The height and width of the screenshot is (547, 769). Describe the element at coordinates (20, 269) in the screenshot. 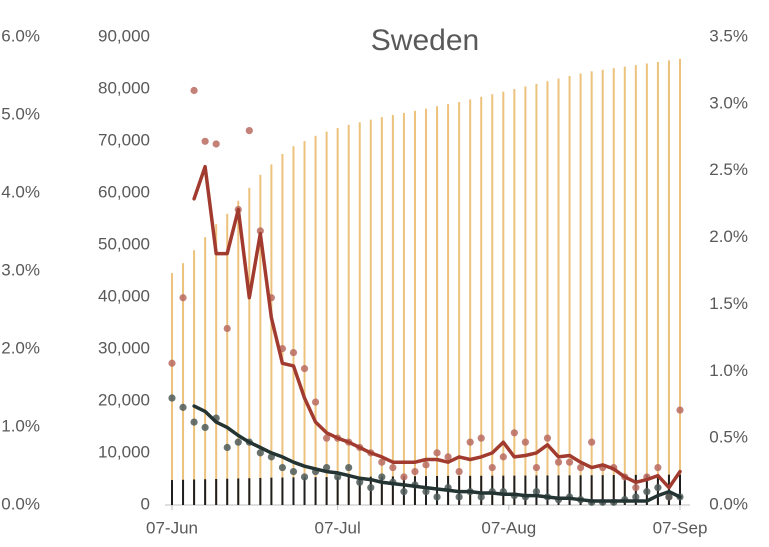

I see `y3-tick-label: 3.0%` at that location.